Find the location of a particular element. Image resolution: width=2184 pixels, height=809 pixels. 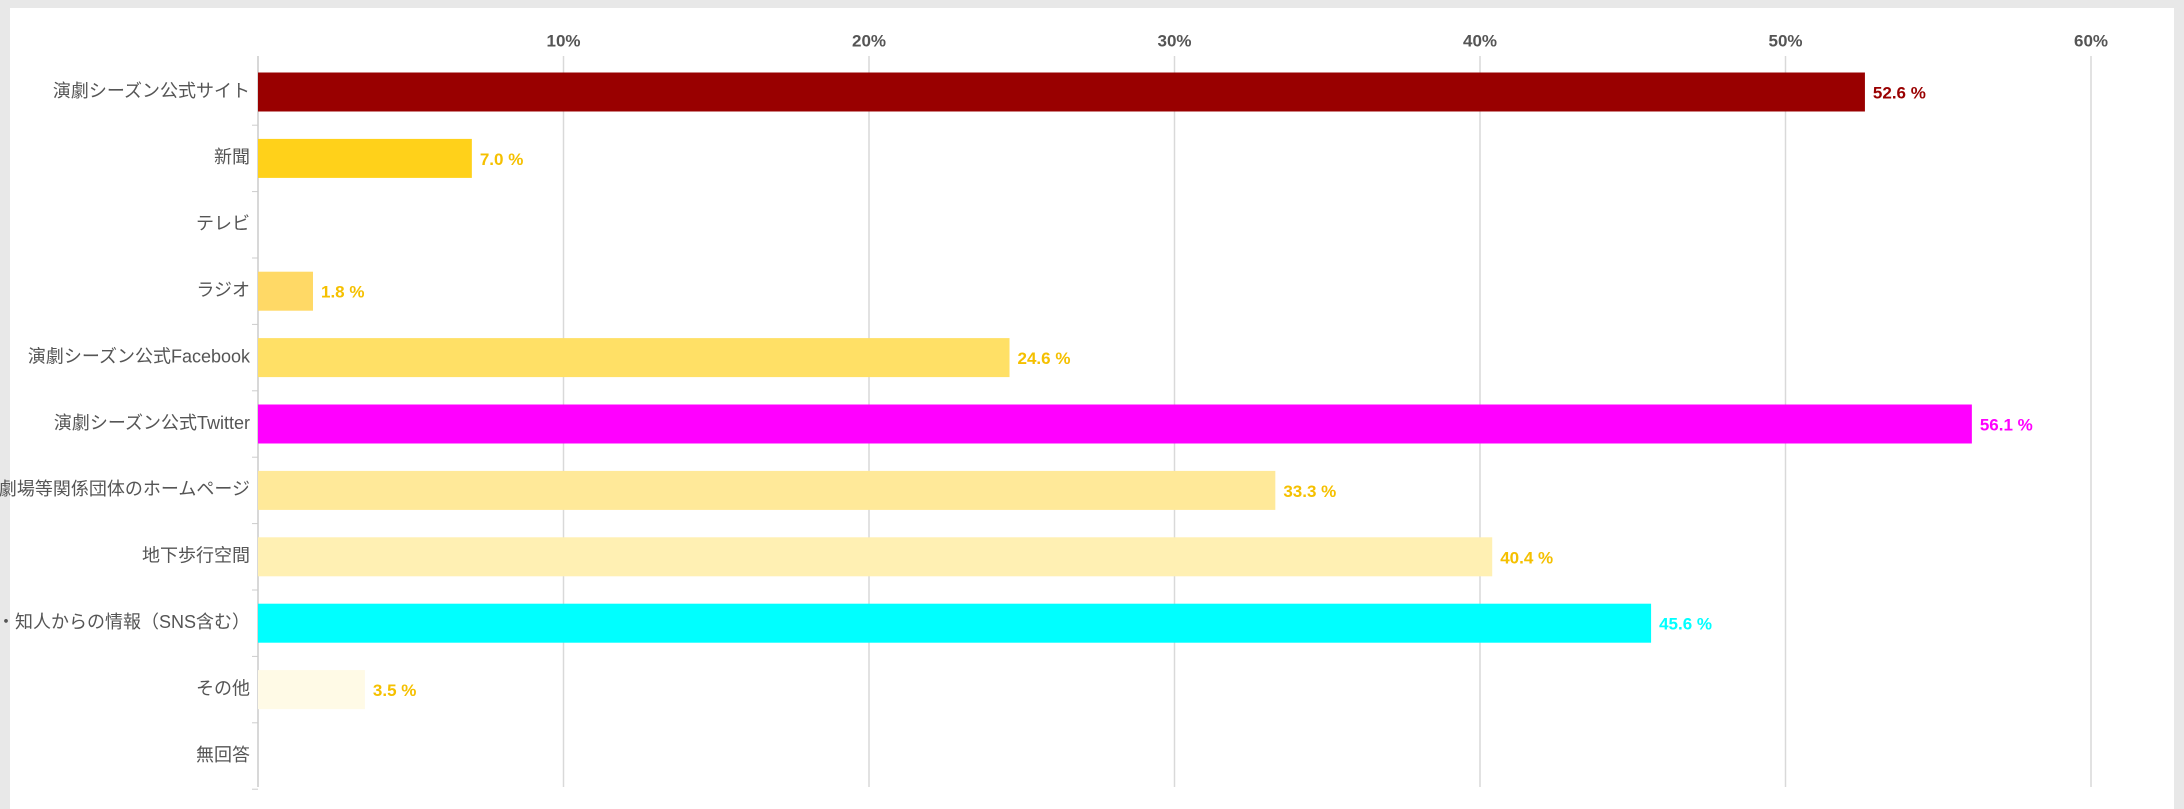

y-tick-label: 演劇シーズン公式Twitter is located at coordinates (152, 423).